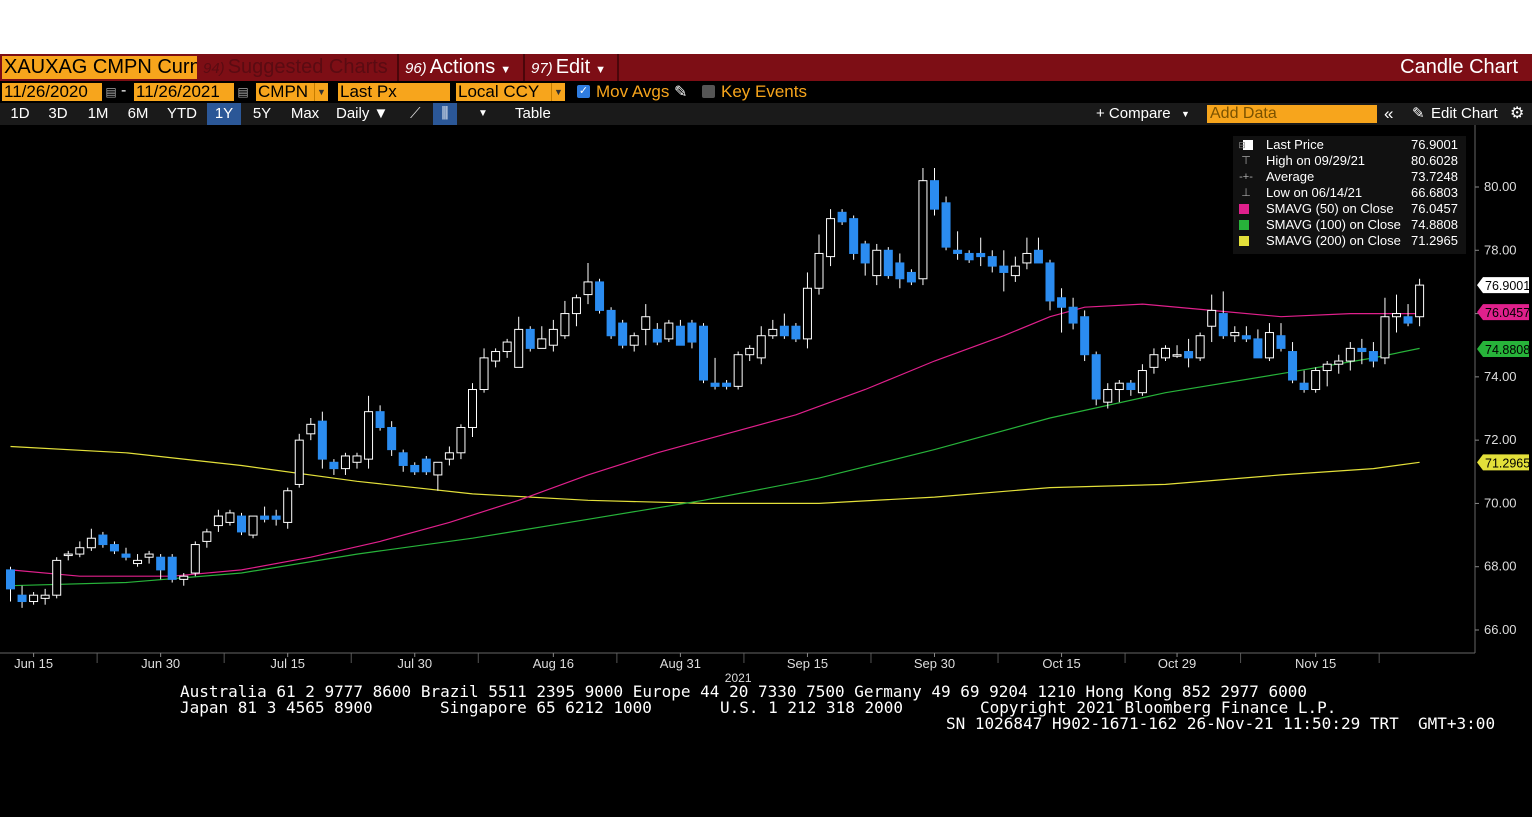 This screenshot has width=1532, height=817. What do you see at coordinates (182, 113) in the screenshot?
I see `period-ytd-button: YTD` at bounding box center [182, 113].